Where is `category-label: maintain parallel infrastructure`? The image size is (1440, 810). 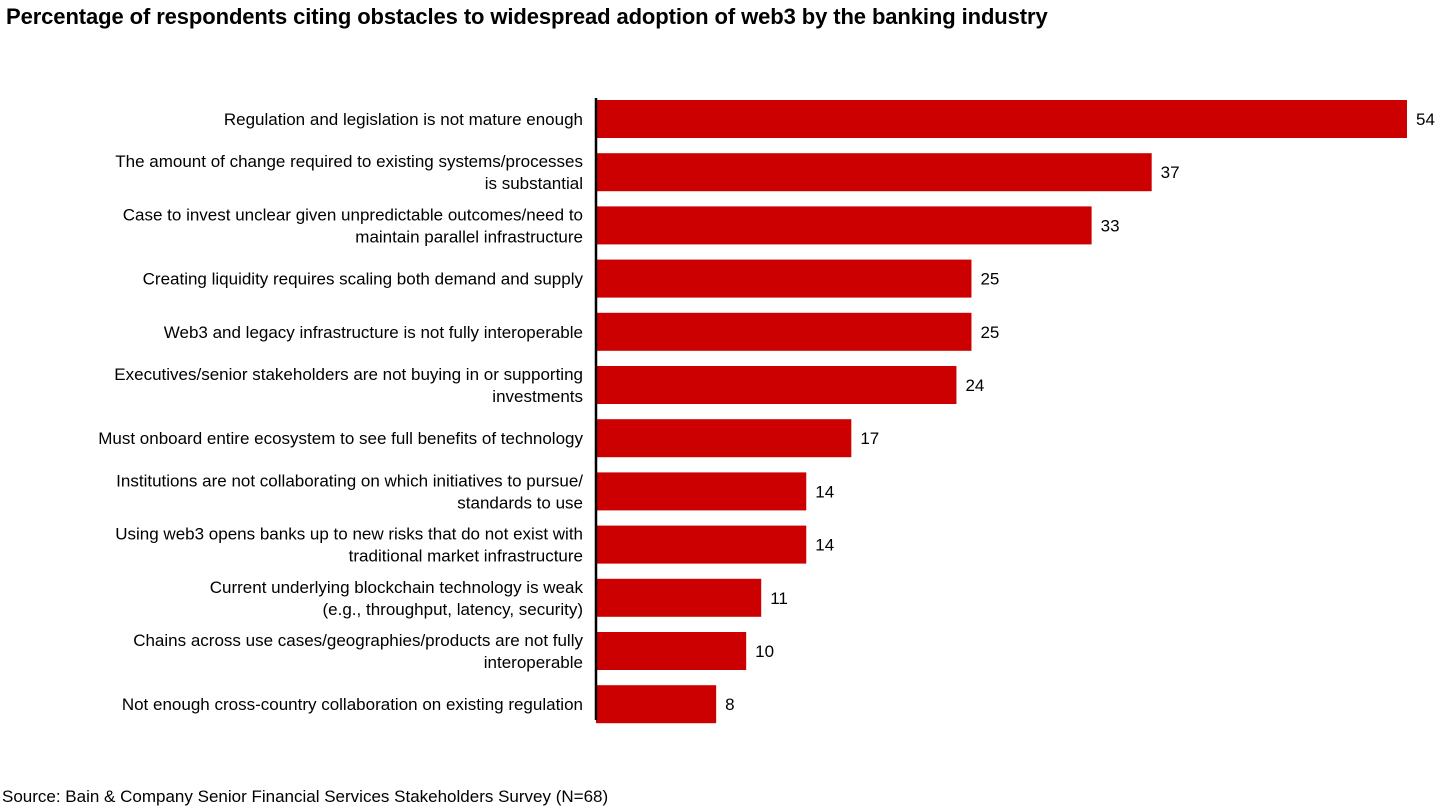
category-label: maintain parallel infrastructure is located at coordinates (469, 236).